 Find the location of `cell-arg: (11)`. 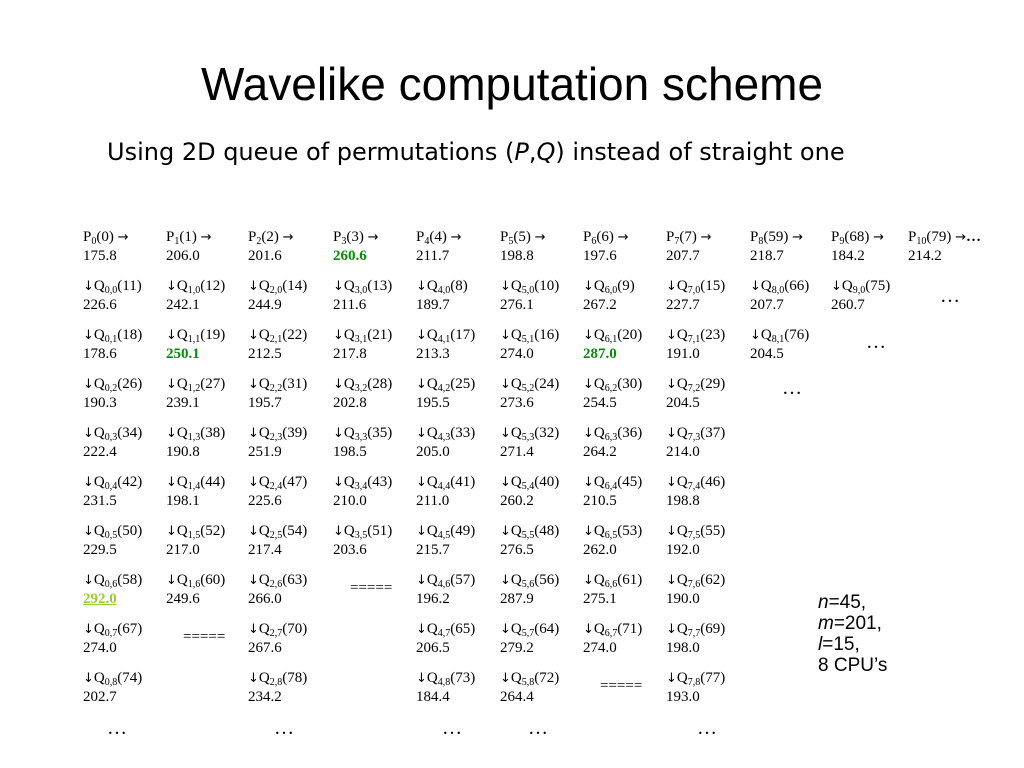

cell-arg: (11) is located at coordinates (129, 286).